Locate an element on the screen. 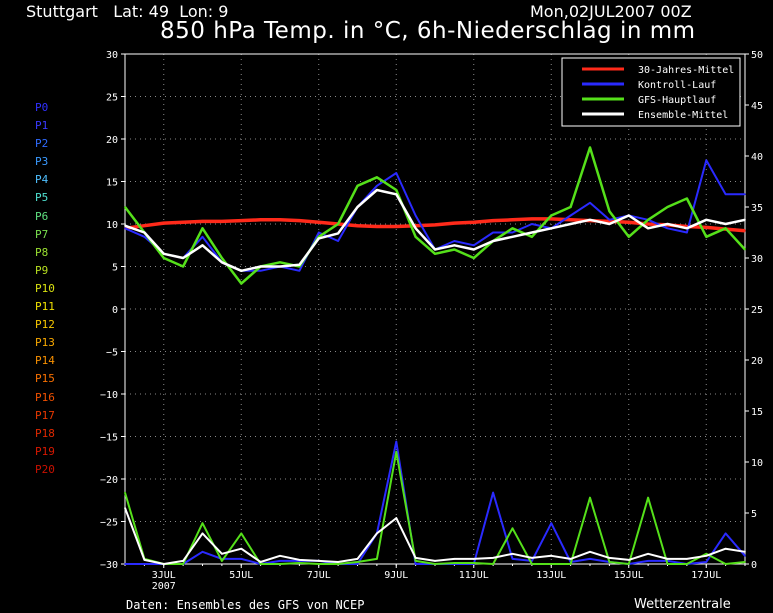 This screenshot has height=613, width=773. left-axis-tick-label: −25 is located at coordinates (109, 523).